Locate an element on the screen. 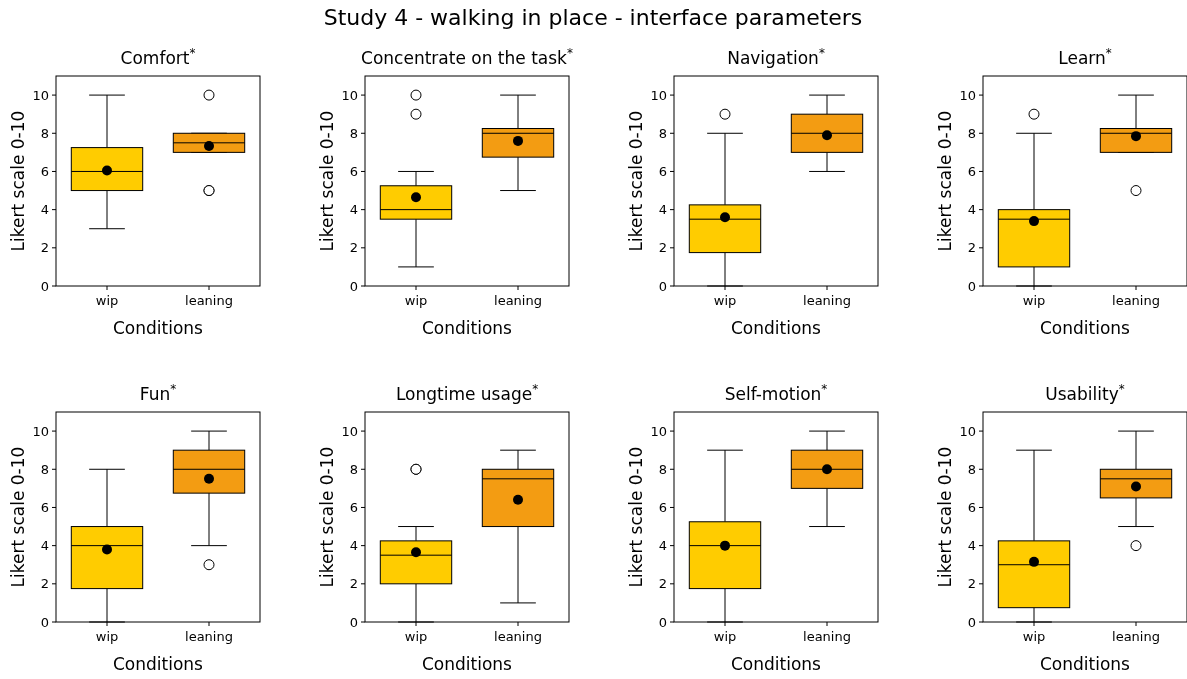 The width and height of the screenshot is (1187, 679). chart-title: Self-motion$^{*}$ is located at coordinates (776, 393).